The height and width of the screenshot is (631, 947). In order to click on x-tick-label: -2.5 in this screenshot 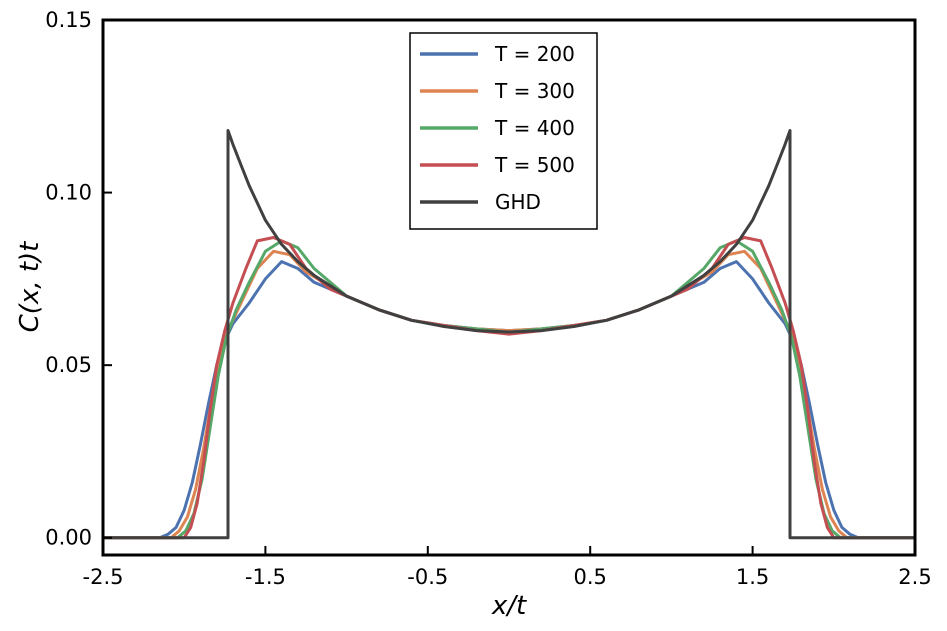, I will do `click(103, 577)`.